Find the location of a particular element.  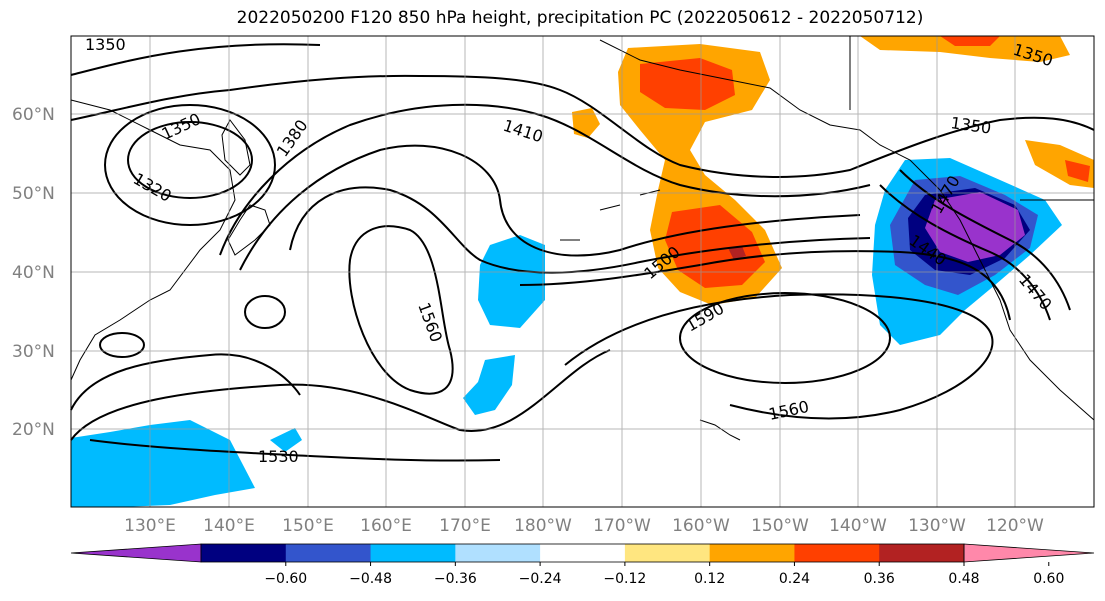

shade-small-positive is located at coordinates (586, 123).